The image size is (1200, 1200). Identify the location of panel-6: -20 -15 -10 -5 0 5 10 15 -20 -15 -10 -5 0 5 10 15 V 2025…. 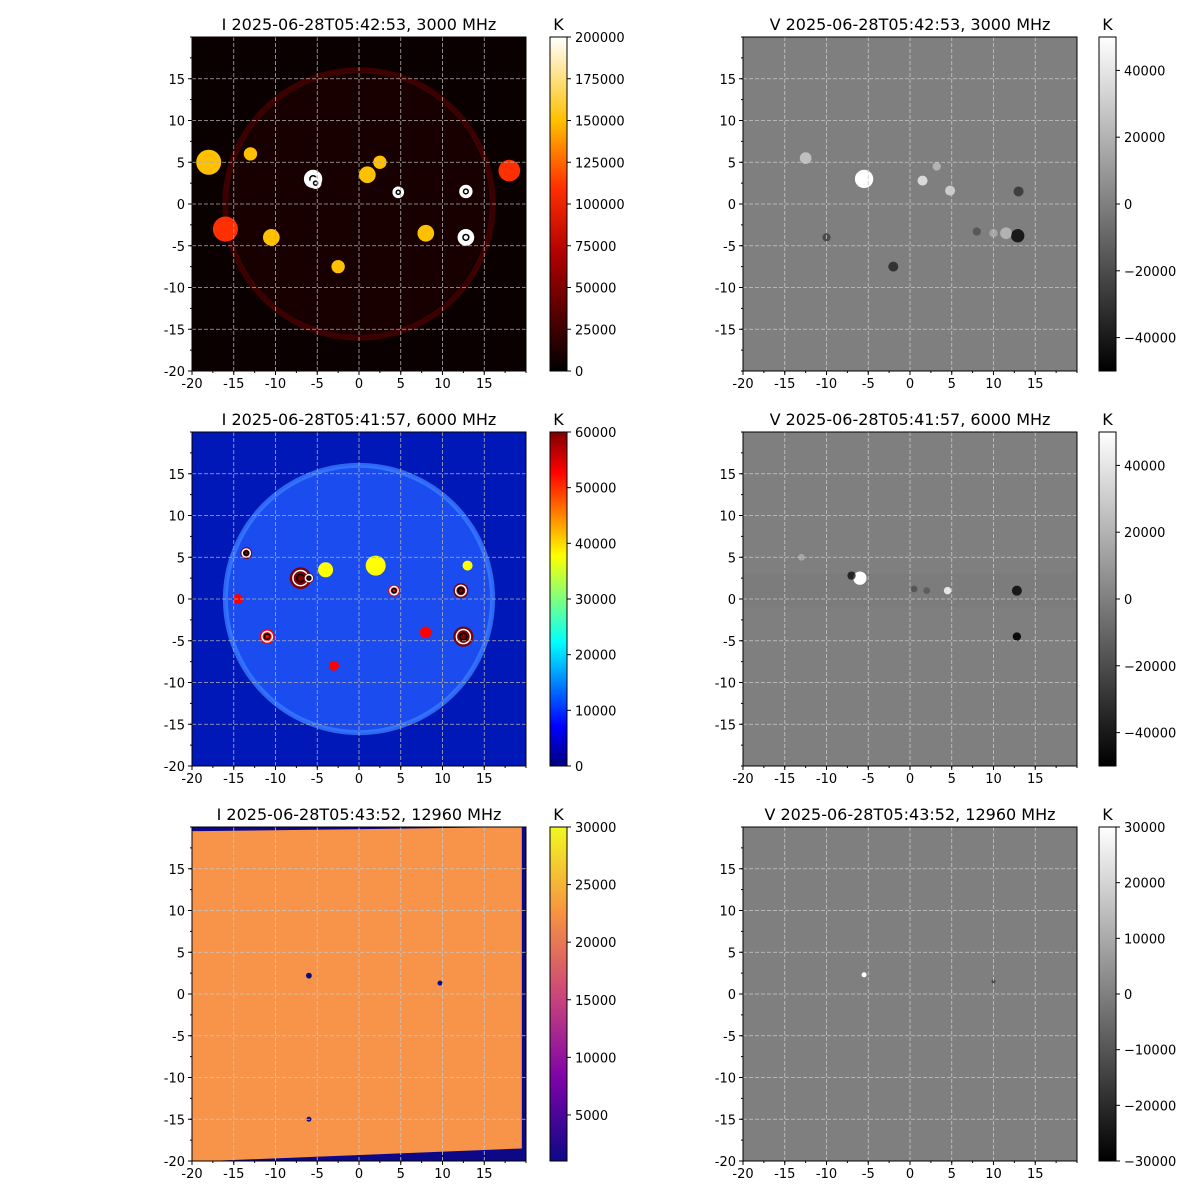
(945, 993).